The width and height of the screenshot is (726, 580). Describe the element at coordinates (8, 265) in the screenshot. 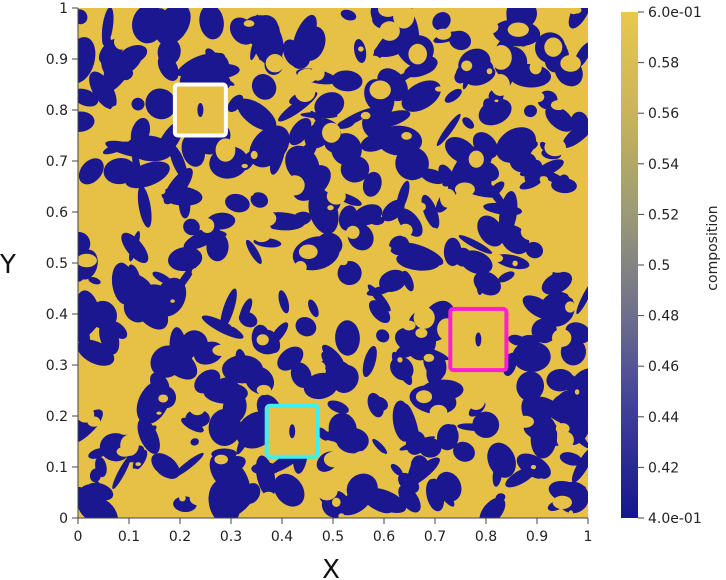

I see `y-axis-title: Y` at that location.